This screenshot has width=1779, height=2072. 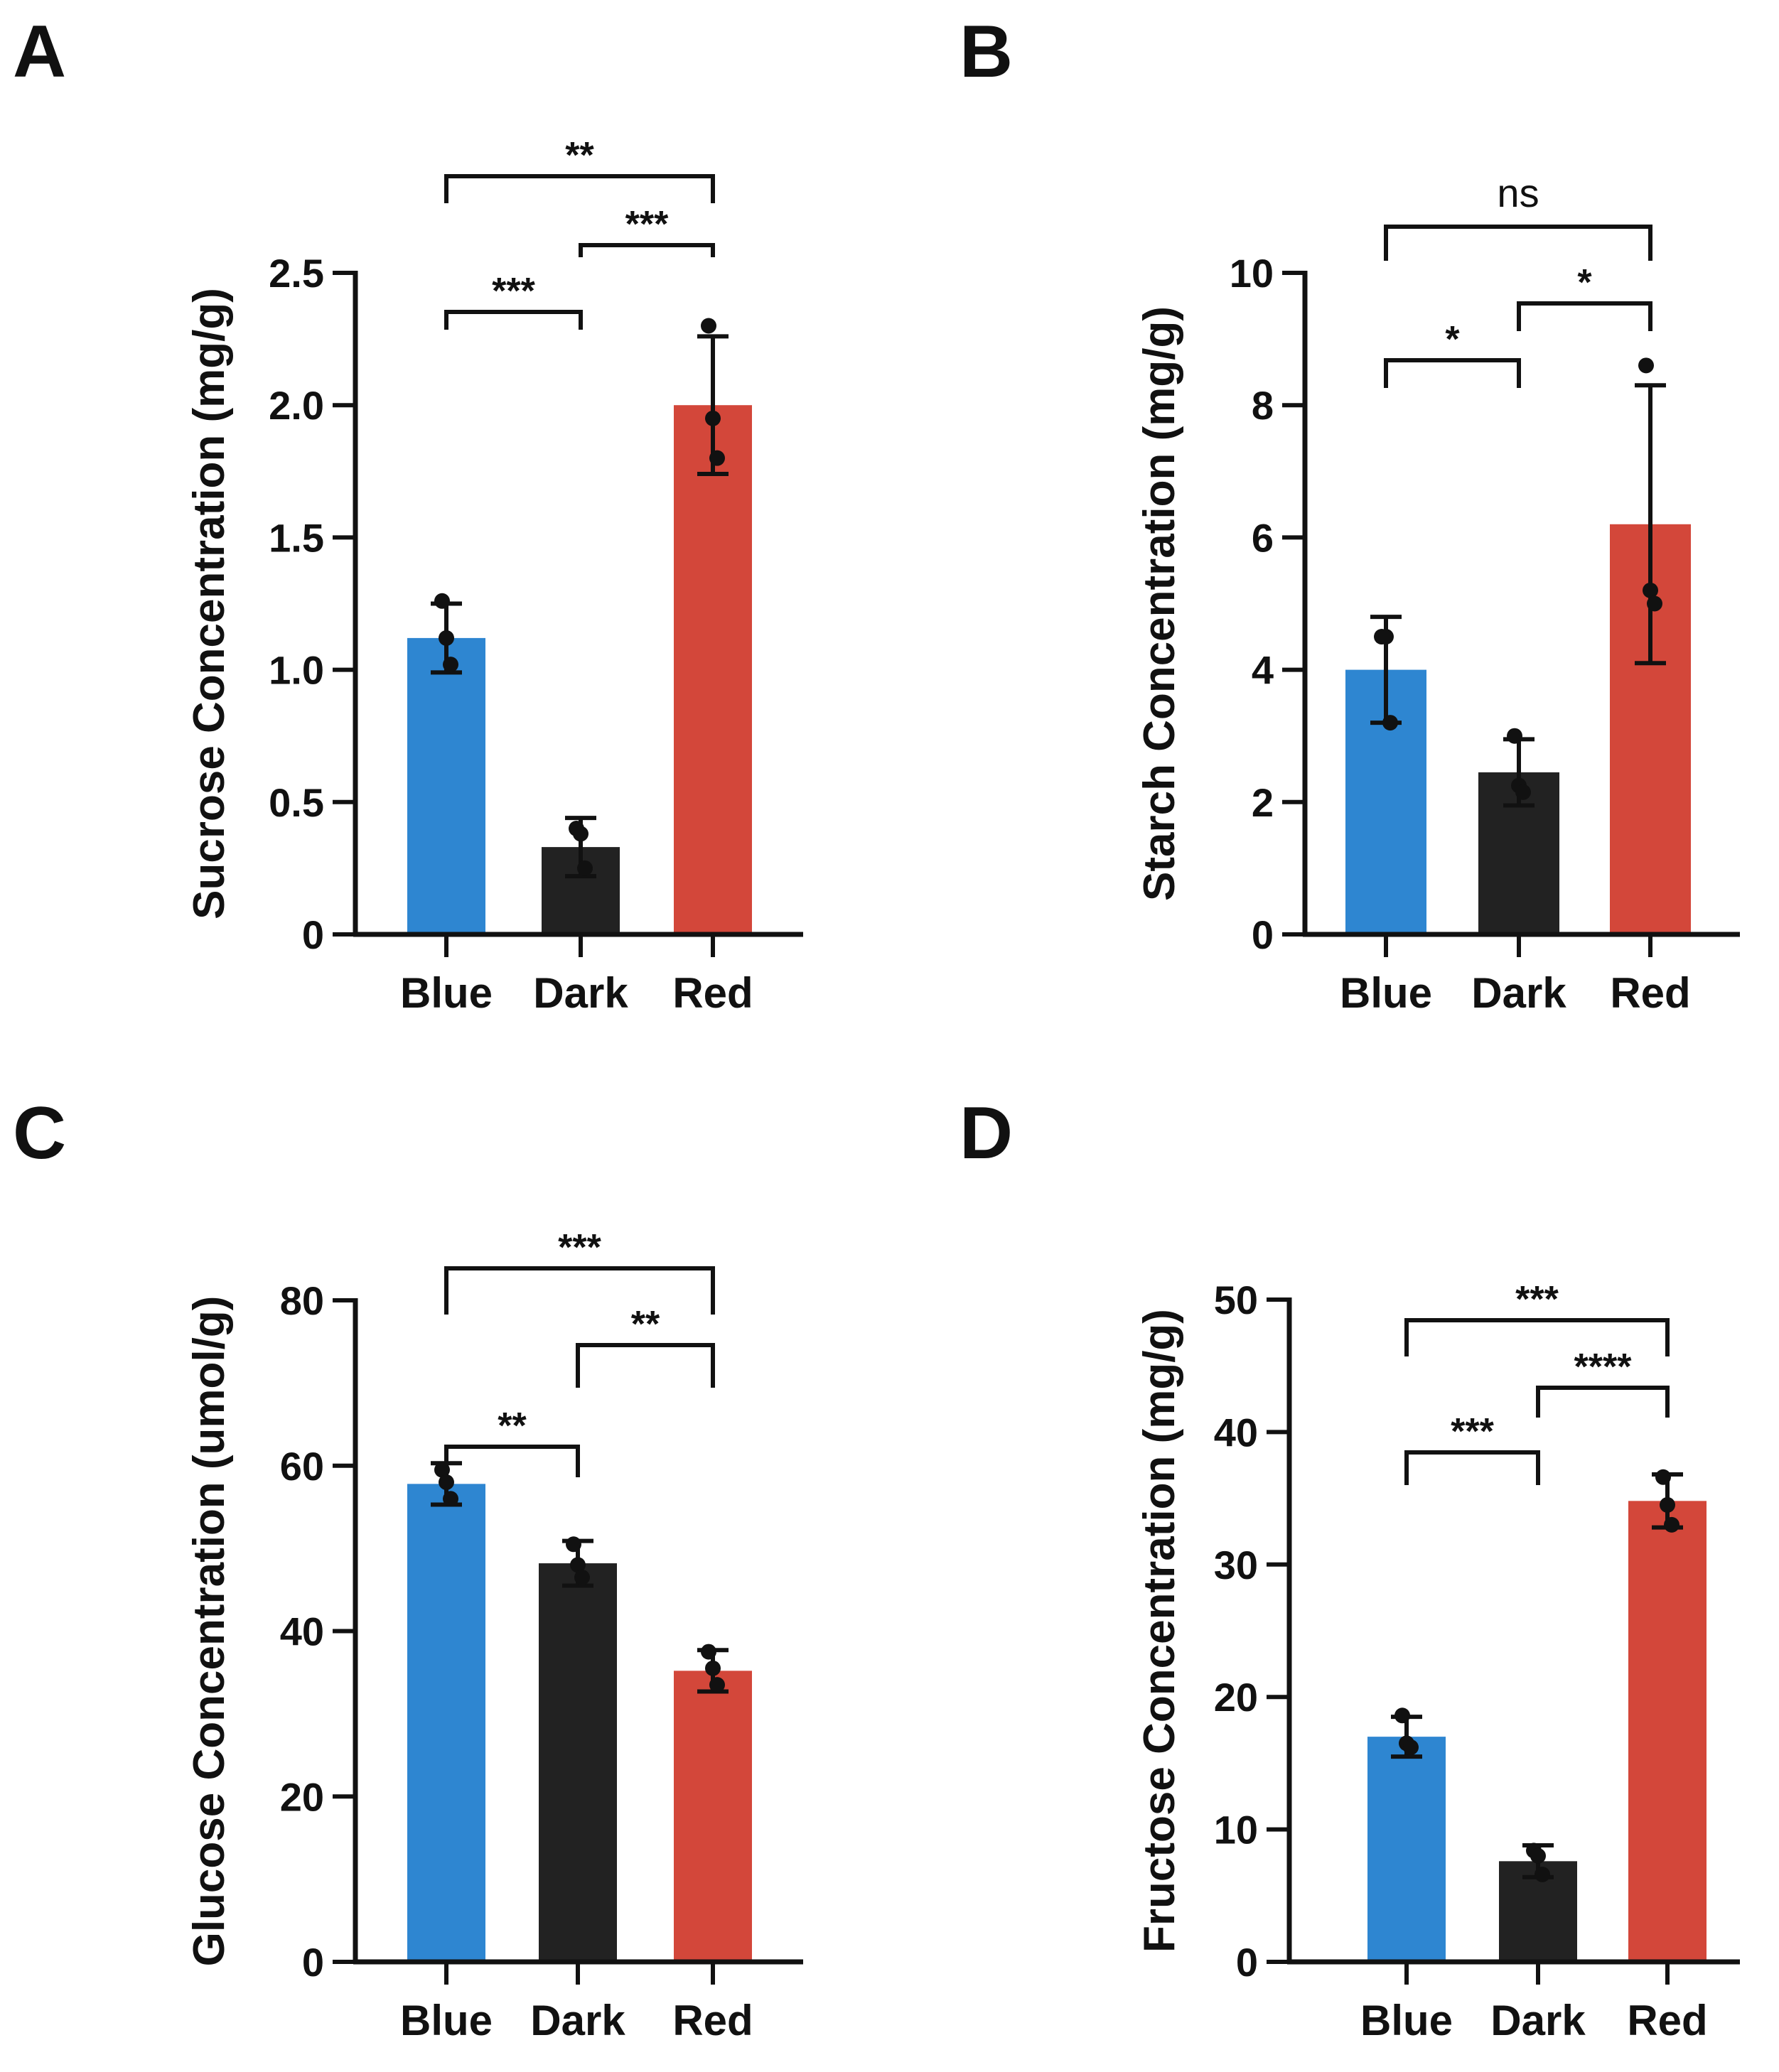 I want to click on y-tick-label: 2.0, so click(x=296, y=405).